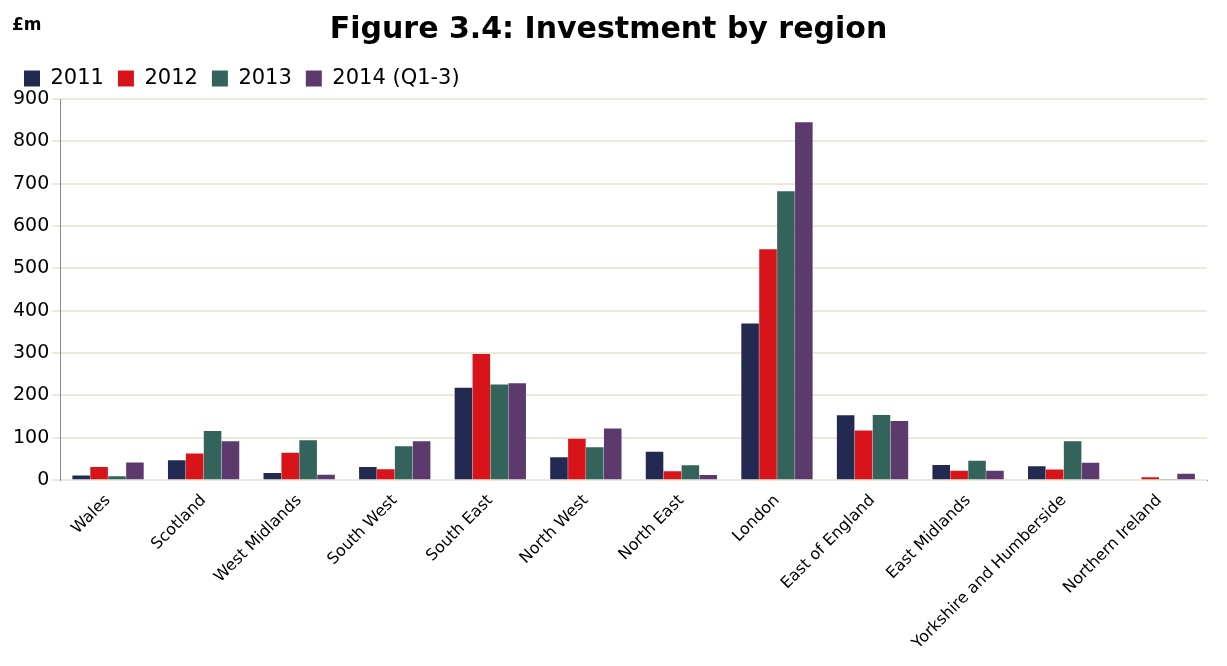  Describe the element at coordinates (31, 351) in the screenshot. I see `y-tick-label: 300` at that location.